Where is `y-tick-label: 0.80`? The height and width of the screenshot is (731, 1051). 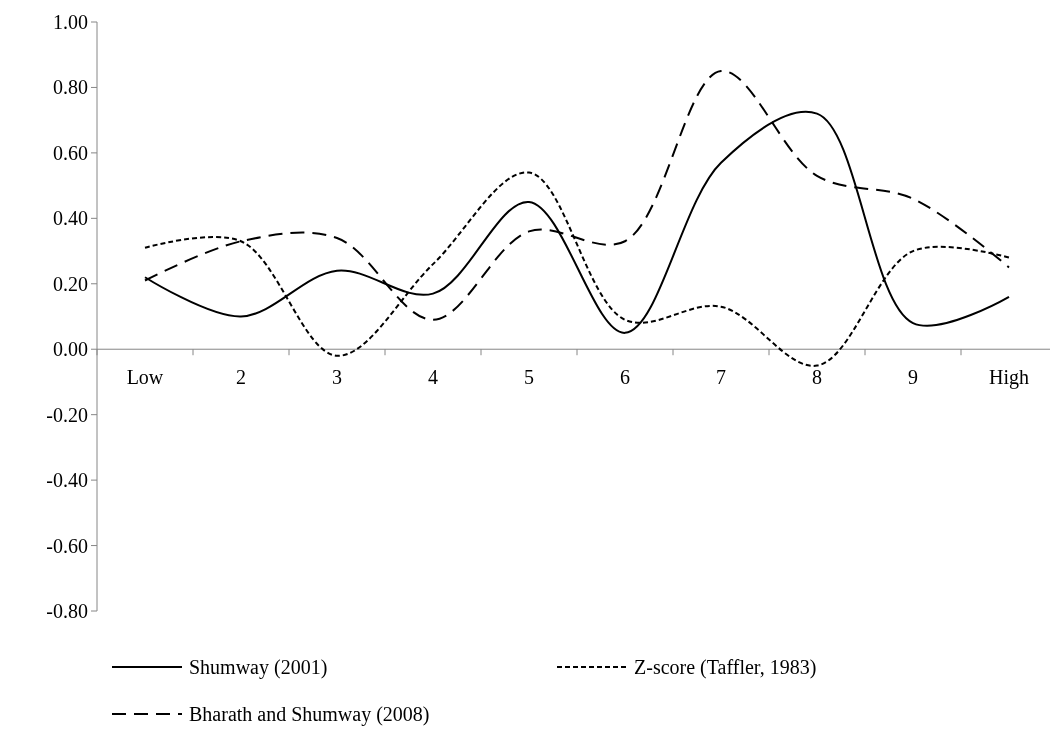 y-tick-label: 0.80 is located at coordinates (70, 87).